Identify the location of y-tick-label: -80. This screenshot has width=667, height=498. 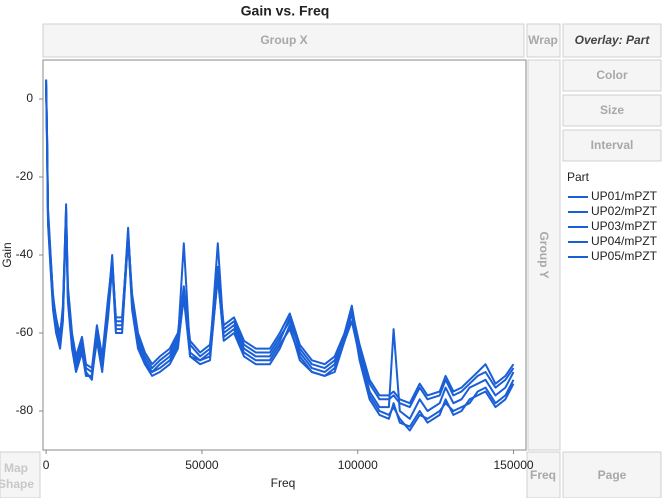
(25, 410).